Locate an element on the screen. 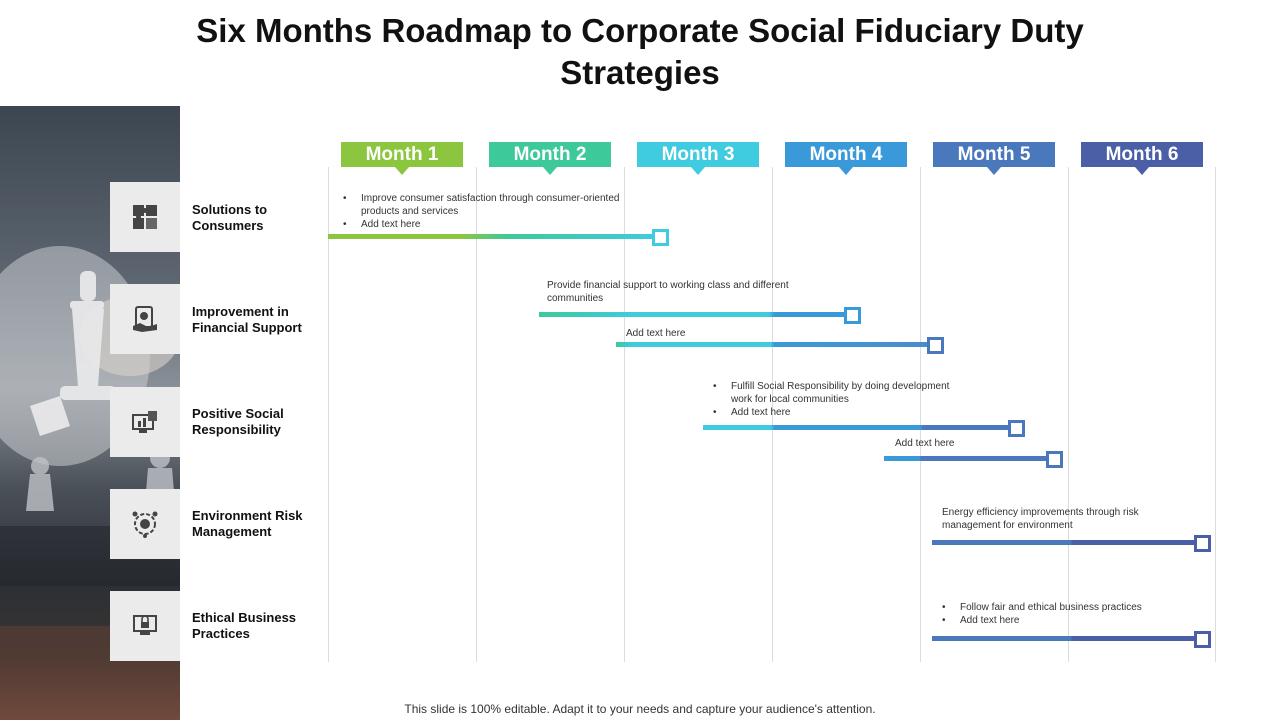  category-label: Improvement in Financial Support is located at coordinates (247, 319).